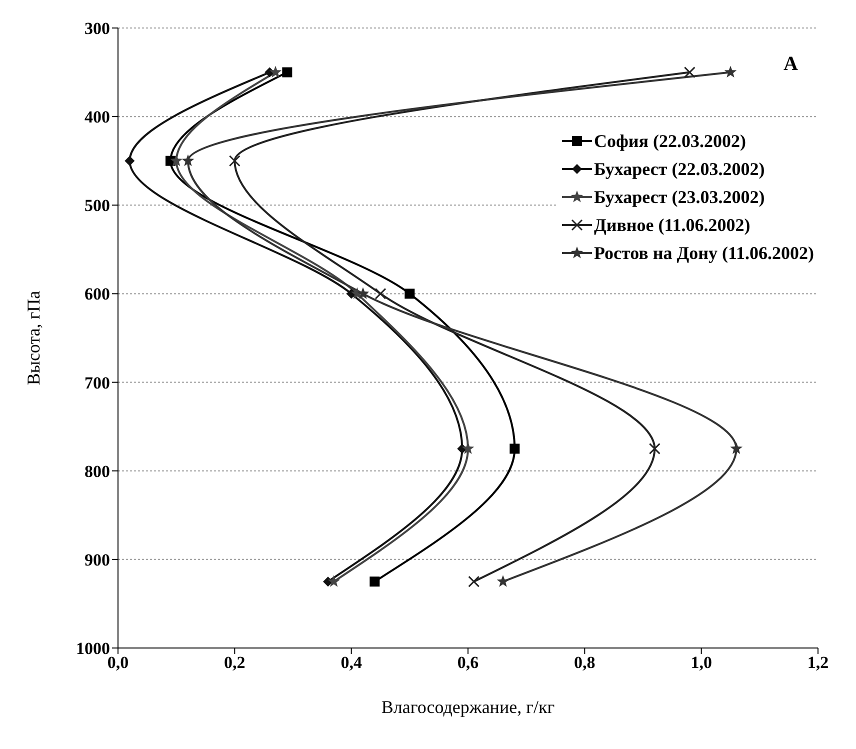 Image resolution: width=856 pixels, height=749 pixels. What do you see at coordinates (235, 662) in the screenshot?
I see `x-tick-label: 0,2` at bounding box center [235, 662].